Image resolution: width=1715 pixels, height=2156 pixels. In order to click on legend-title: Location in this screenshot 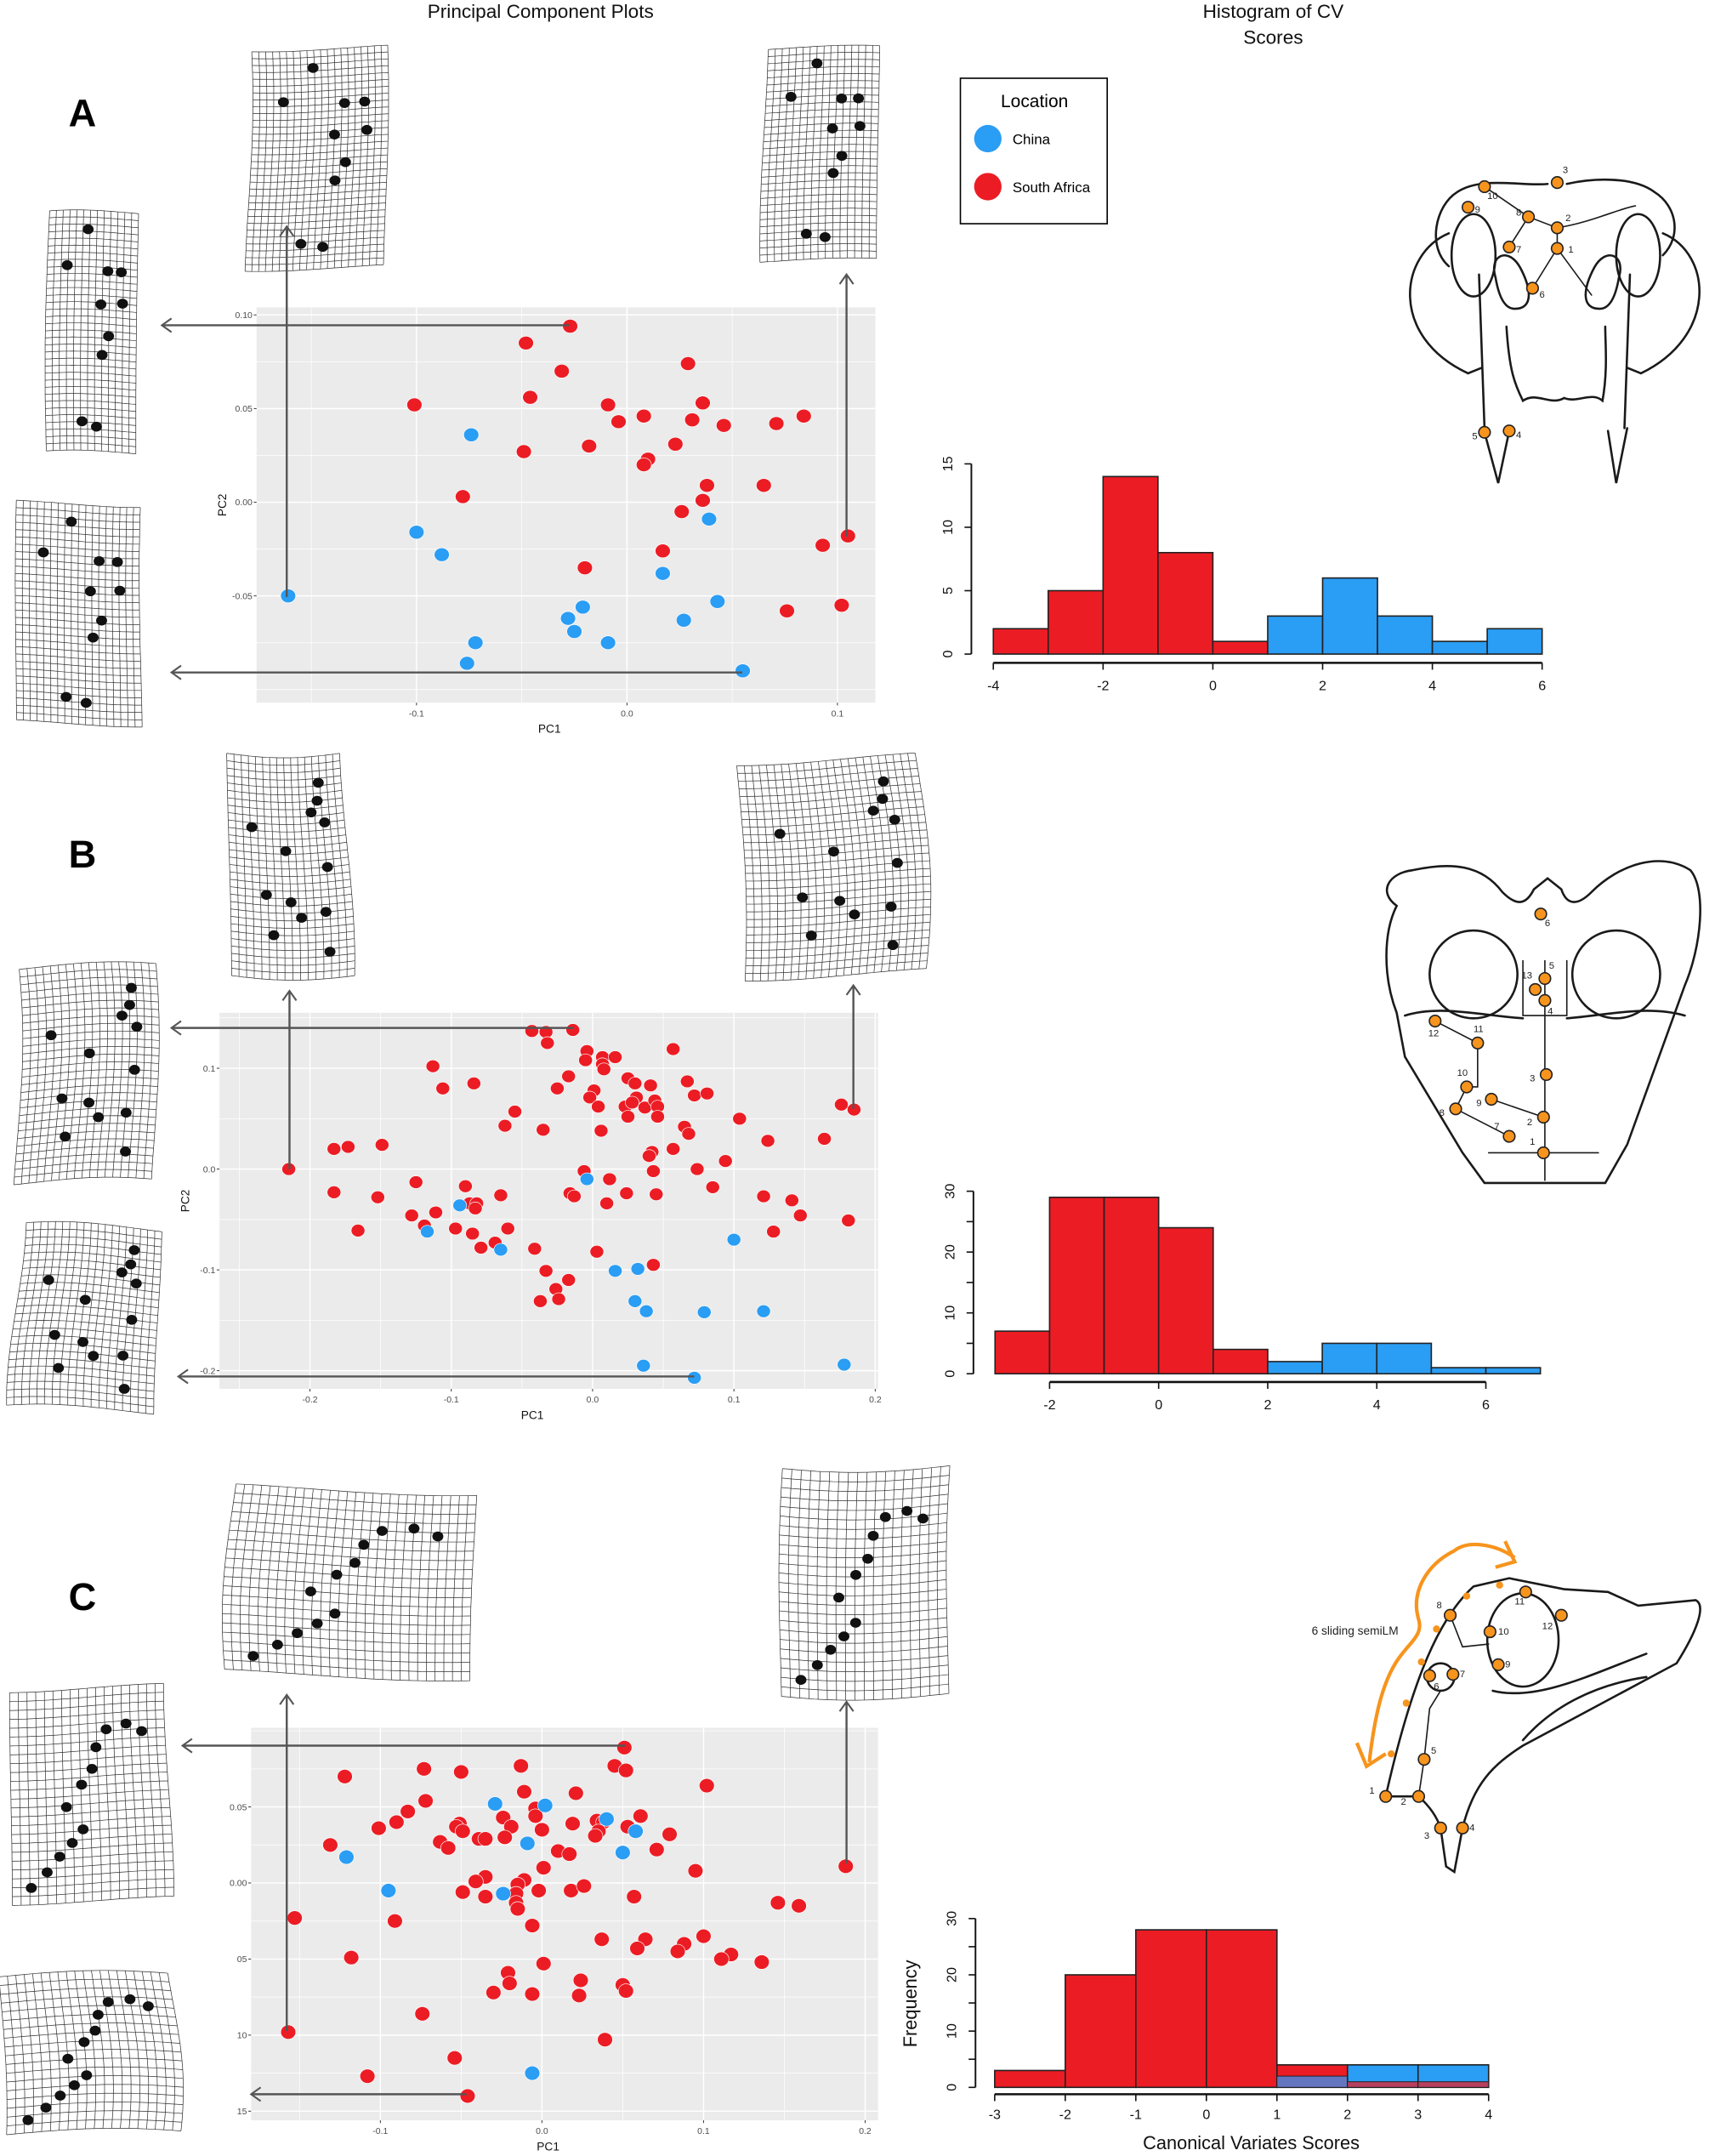, I will do `click(1034, 101)`.